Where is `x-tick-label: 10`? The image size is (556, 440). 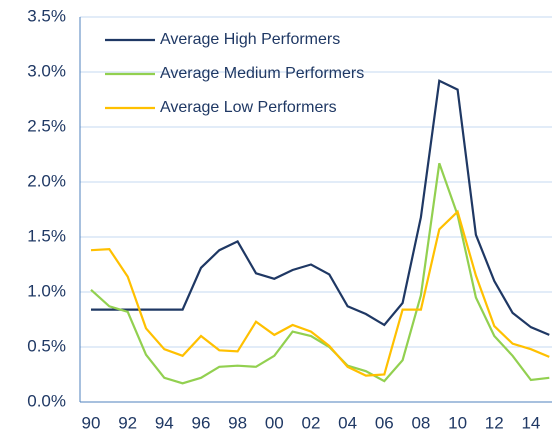
x-tick-label: 10 is located at coordinates (457, 422).